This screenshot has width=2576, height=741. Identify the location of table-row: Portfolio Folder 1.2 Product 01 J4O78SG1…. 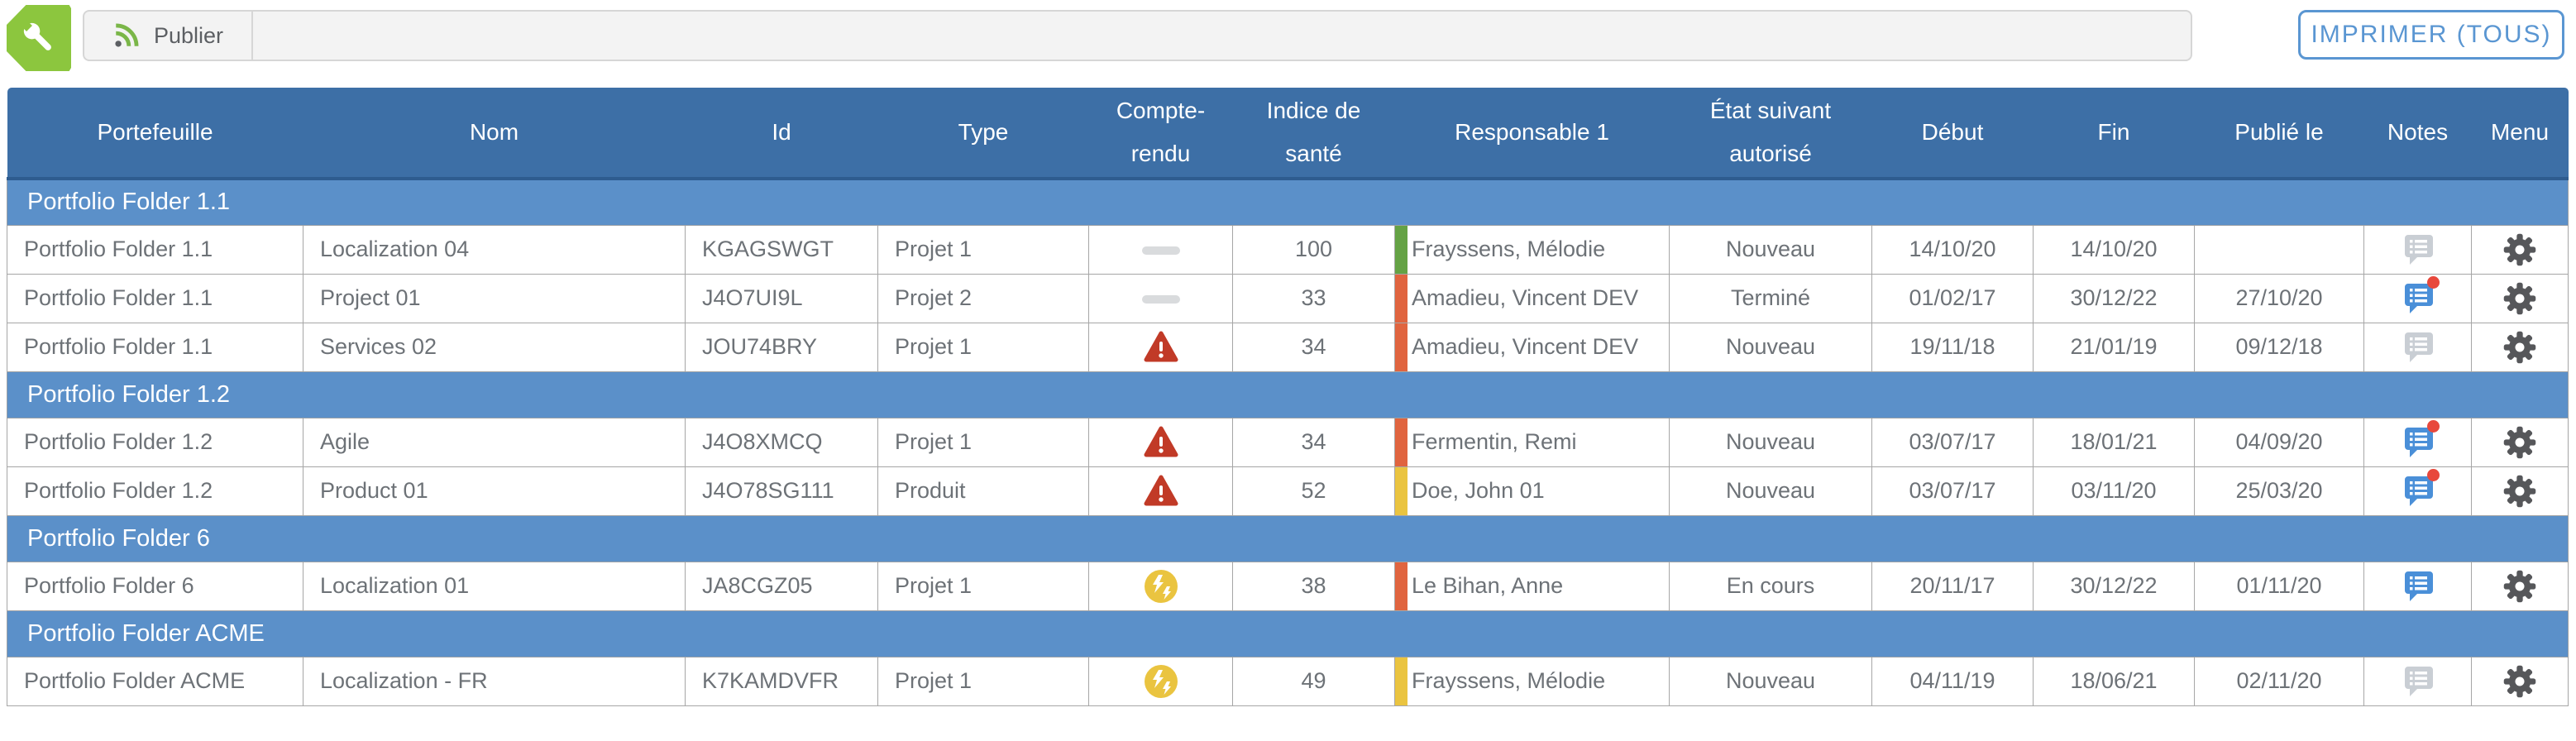
(1288, 491).